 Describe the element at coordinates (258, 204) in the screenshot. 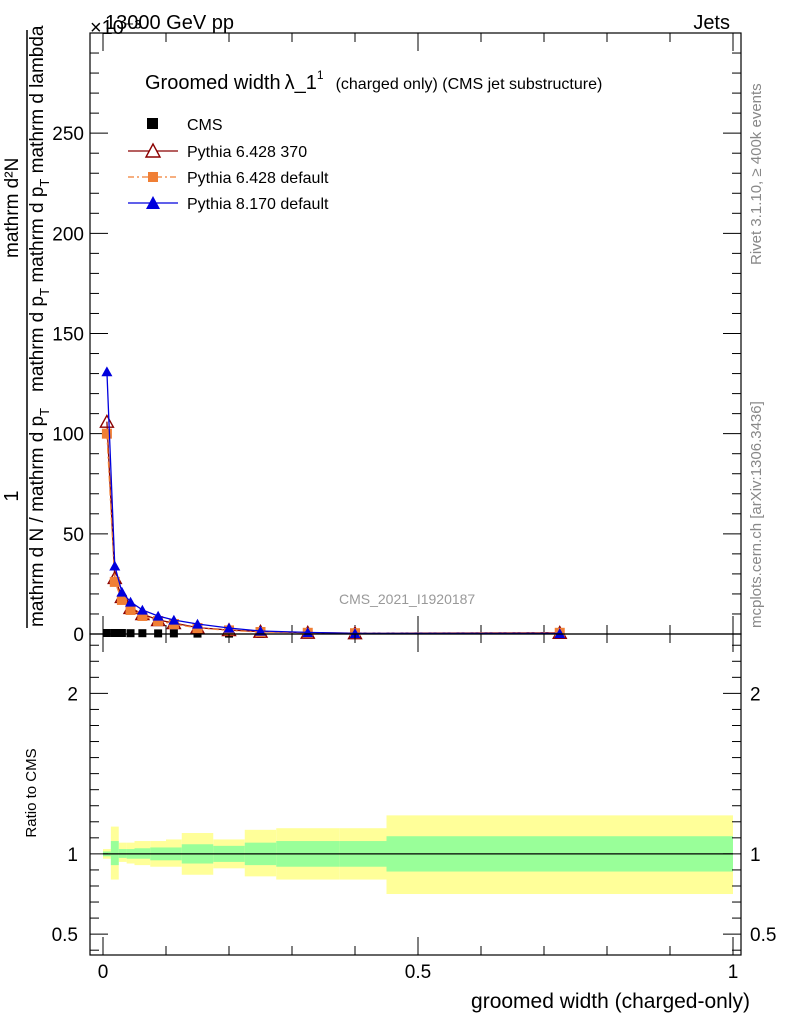

I see `legend-label-p8: Pythia 8.170 default` at that location.